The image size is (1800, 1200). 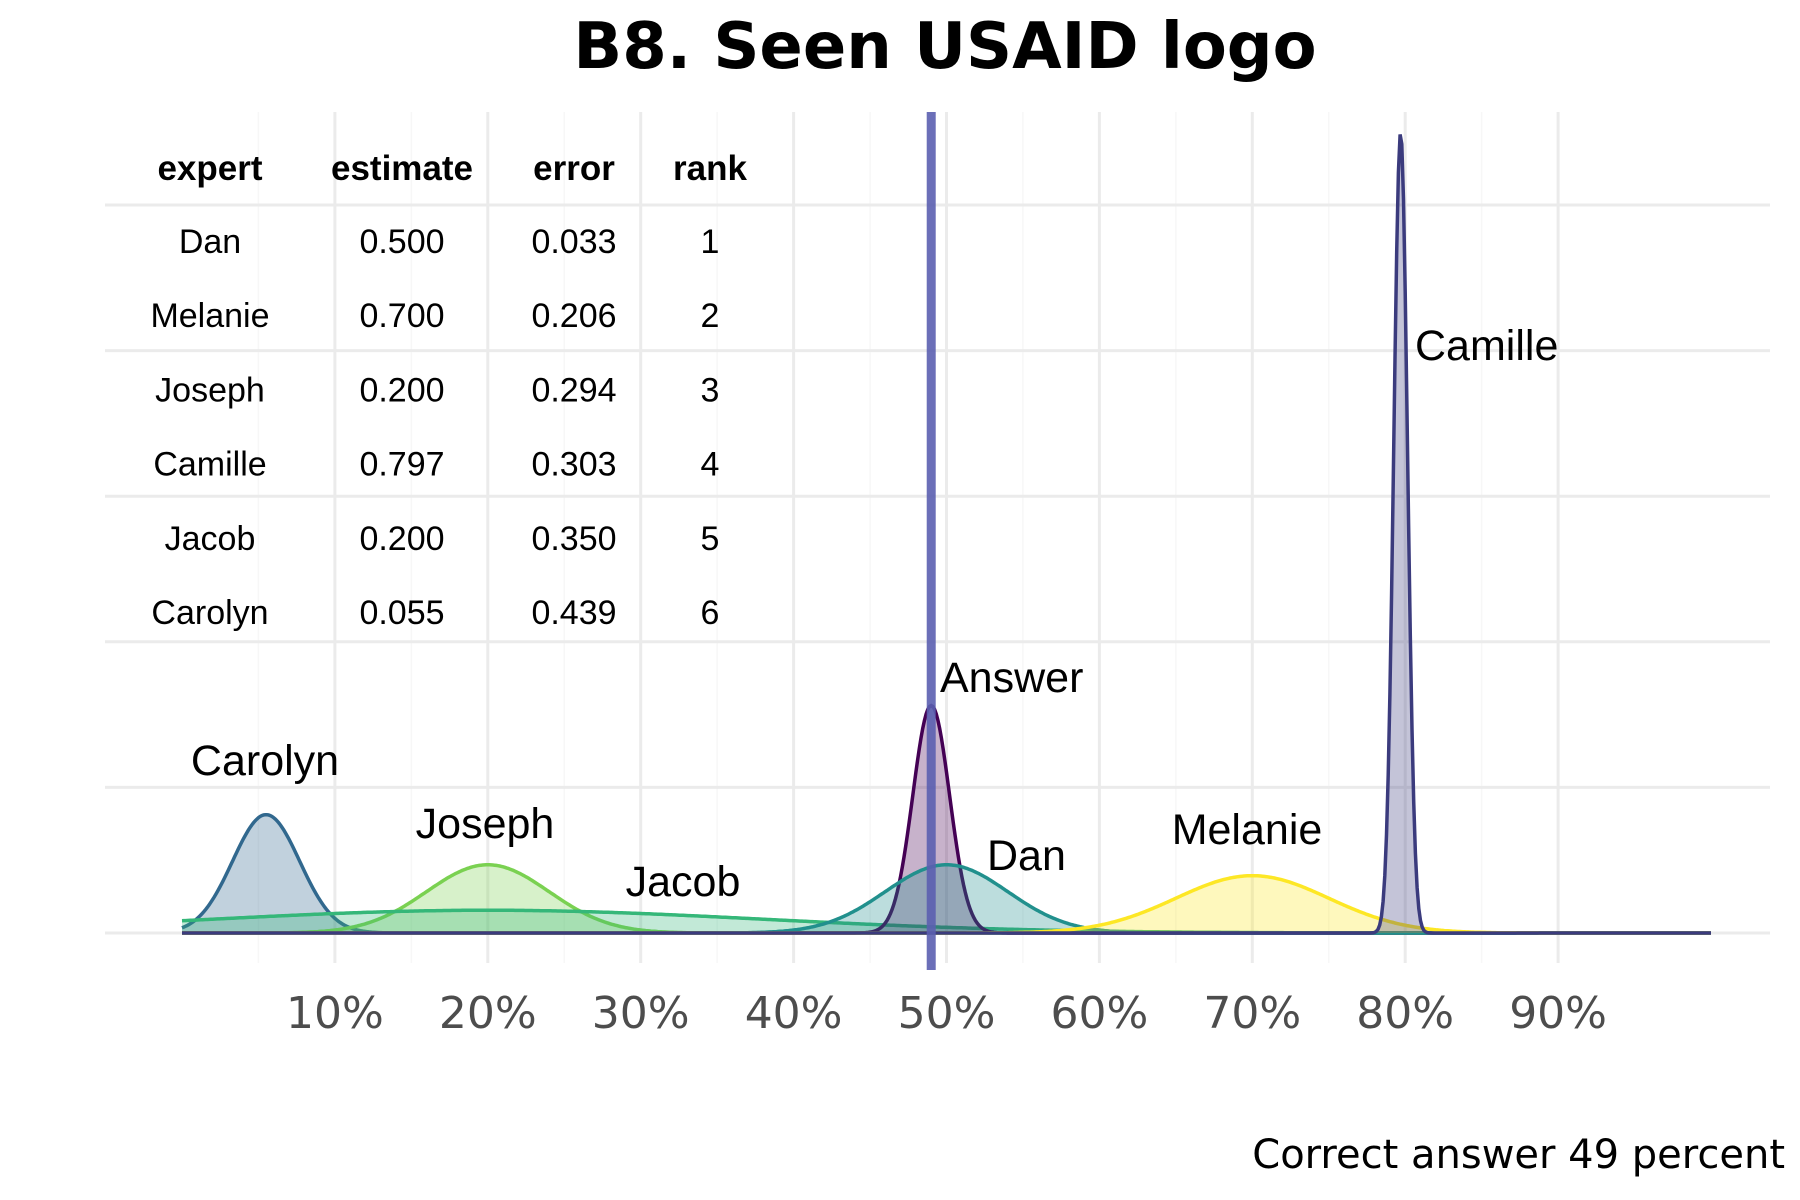 What do you see at coordinates (946, 904) in the screenshot?
I see `density-area-melanie` at bounding box center [946, 904].